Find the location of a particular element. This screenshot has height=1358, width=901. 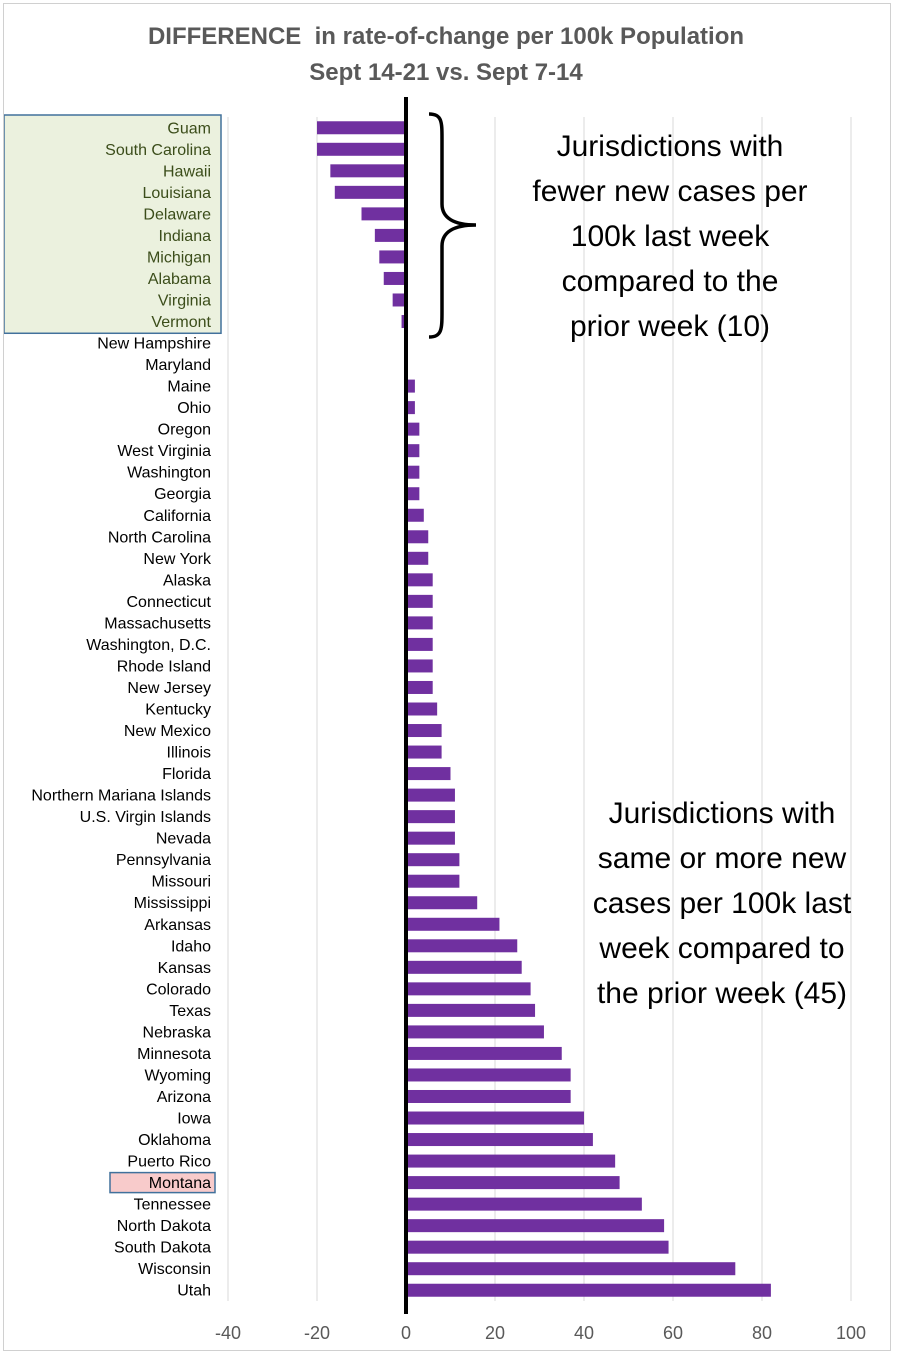

annotation-line: same or more new is located at coordinates (722, 858).